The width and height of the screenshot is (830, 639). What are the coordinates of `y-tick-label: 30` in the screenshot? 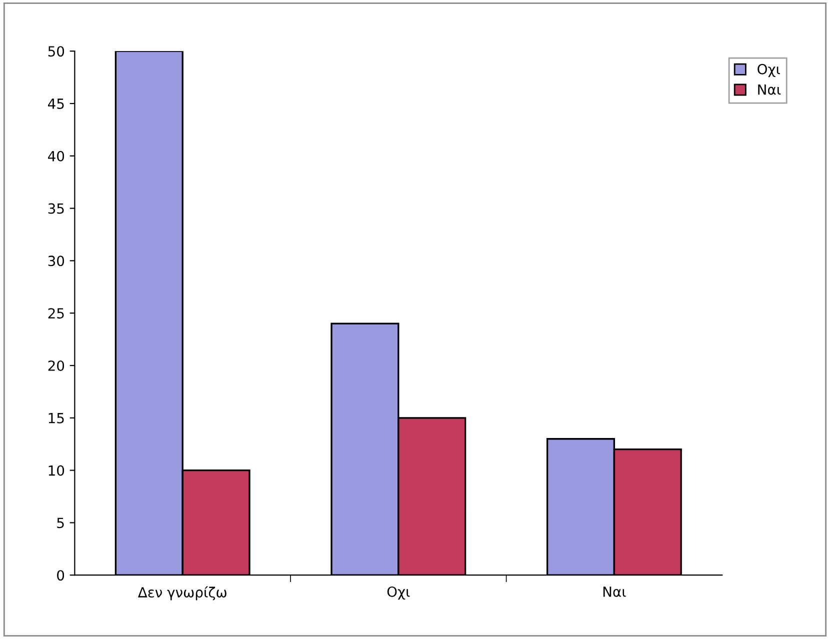 It's located at (56, 261).